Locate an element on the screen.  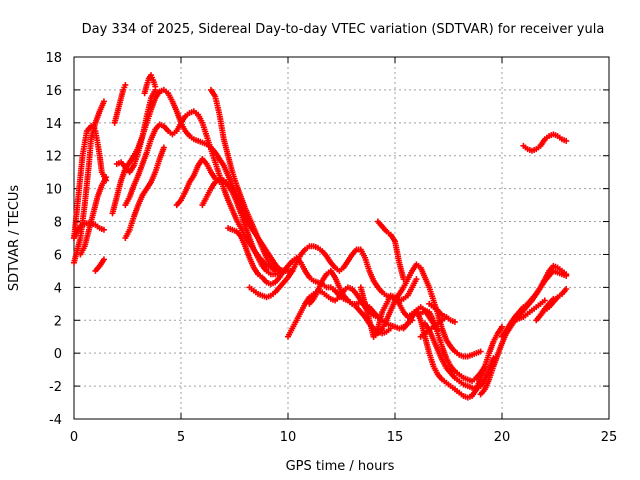
y-tick-label: 10 is located at coordinates (53, 190).